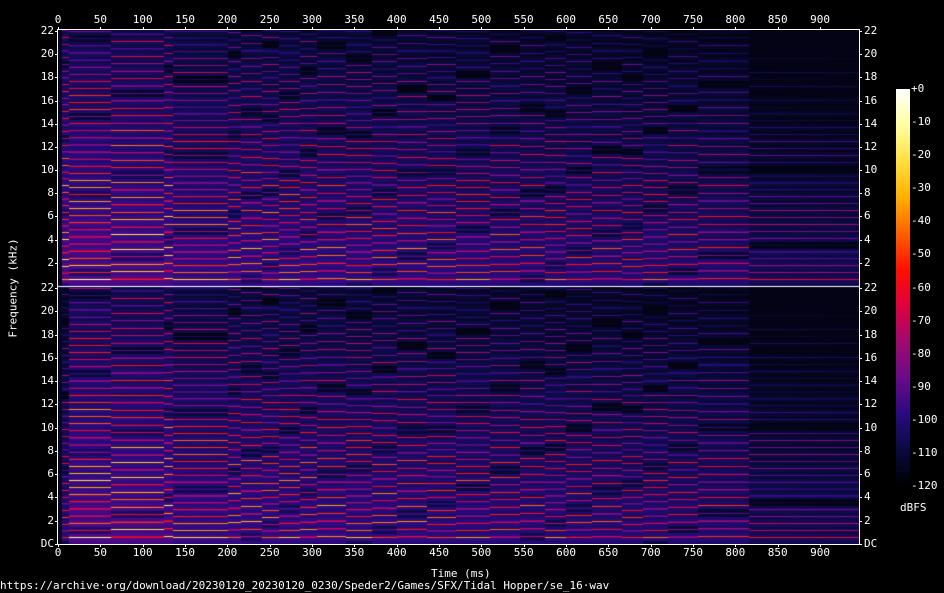 The height and width of the screenshot is (593, 944). I want to click on colorbar-tick: -10, so click(921, 122).